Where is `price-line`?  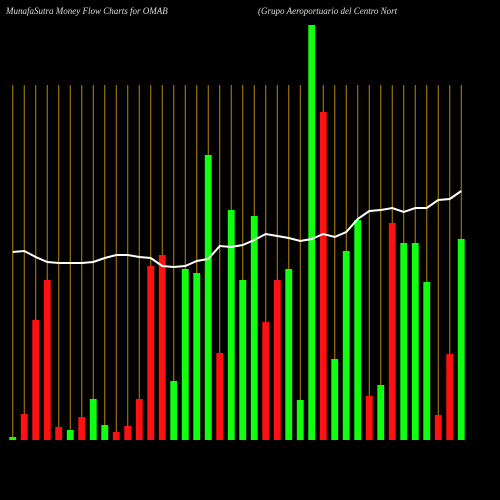 price-line is located at coordinates (237, 229).